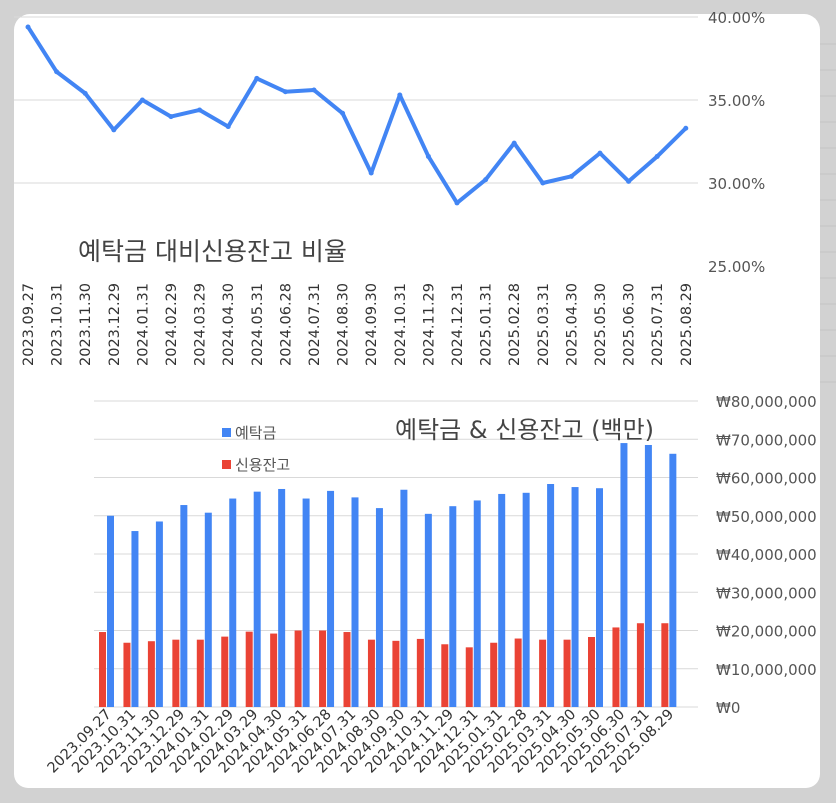 Image resolution: width=836 pixels, height=803 pixels. Describe the element at coordinates (115, 324) in the screenshot. I see `line-chart-xtick-label: 2023.12.29` at that location.